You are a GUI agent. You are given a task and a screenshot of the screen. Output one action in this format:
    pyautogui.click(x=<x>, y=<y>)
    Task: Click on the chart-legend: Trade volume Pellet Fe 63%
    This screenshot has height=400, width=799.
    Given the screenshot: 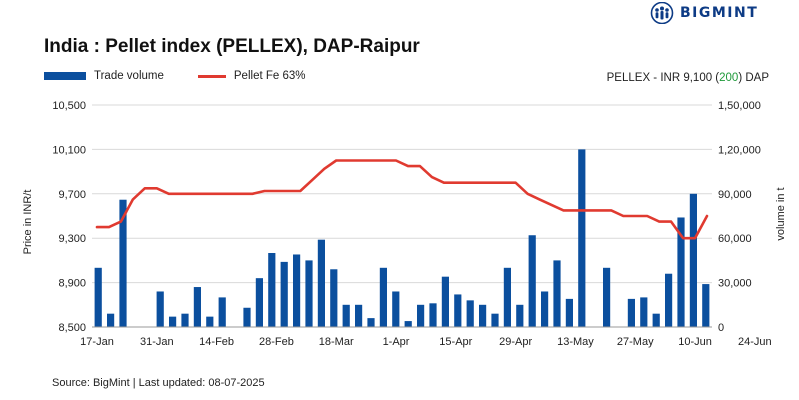 What is the action you would take?
    pyautogui.click(x=192, y=76)
    